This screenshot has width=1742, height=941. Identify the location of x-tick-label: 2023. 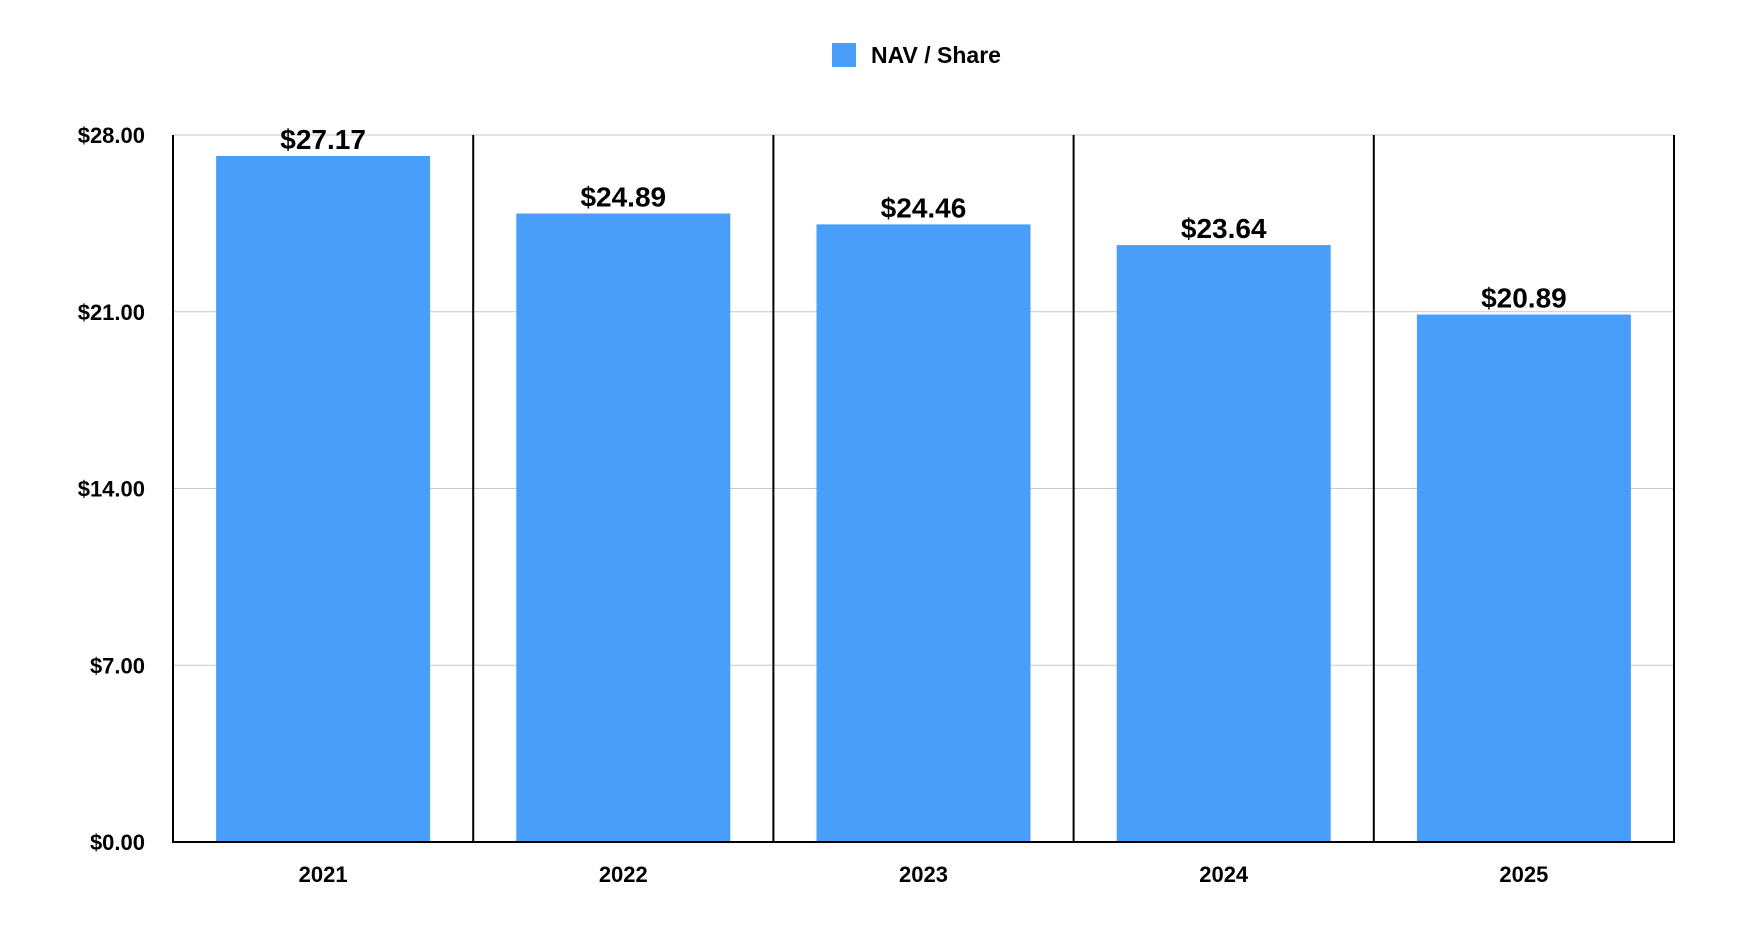
(923, 874).